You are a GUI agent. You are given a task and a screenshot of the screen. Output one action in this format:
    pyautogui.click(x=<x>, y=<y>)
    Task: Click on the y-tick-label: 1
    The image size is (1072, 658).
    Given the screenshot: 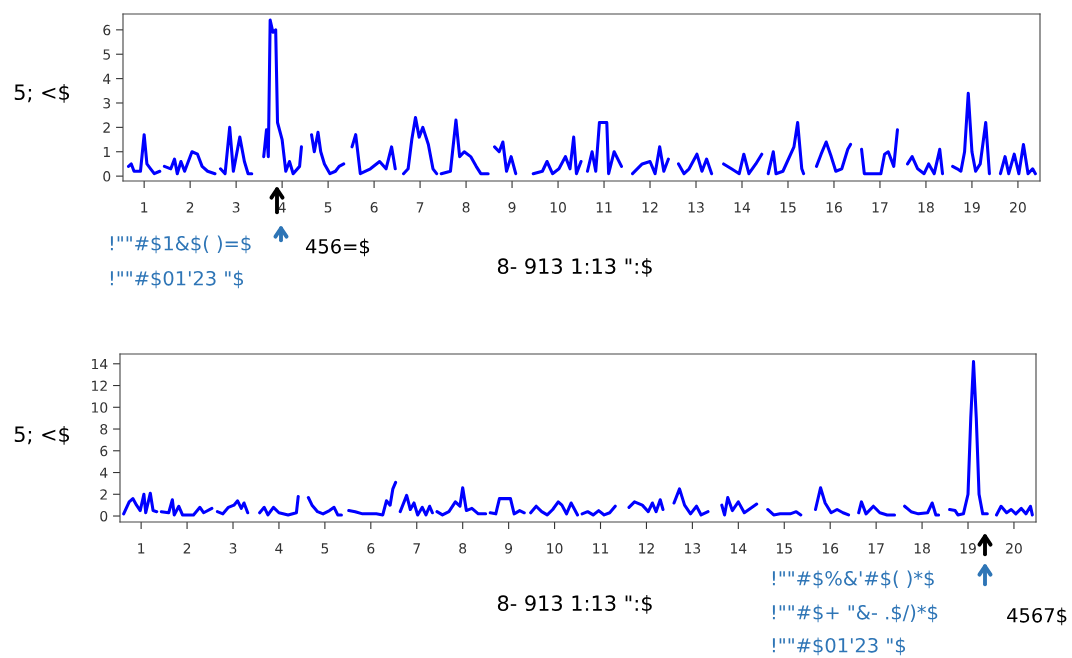 What is the action you would take?
    pyautogui.click(x=106, y=152)
    